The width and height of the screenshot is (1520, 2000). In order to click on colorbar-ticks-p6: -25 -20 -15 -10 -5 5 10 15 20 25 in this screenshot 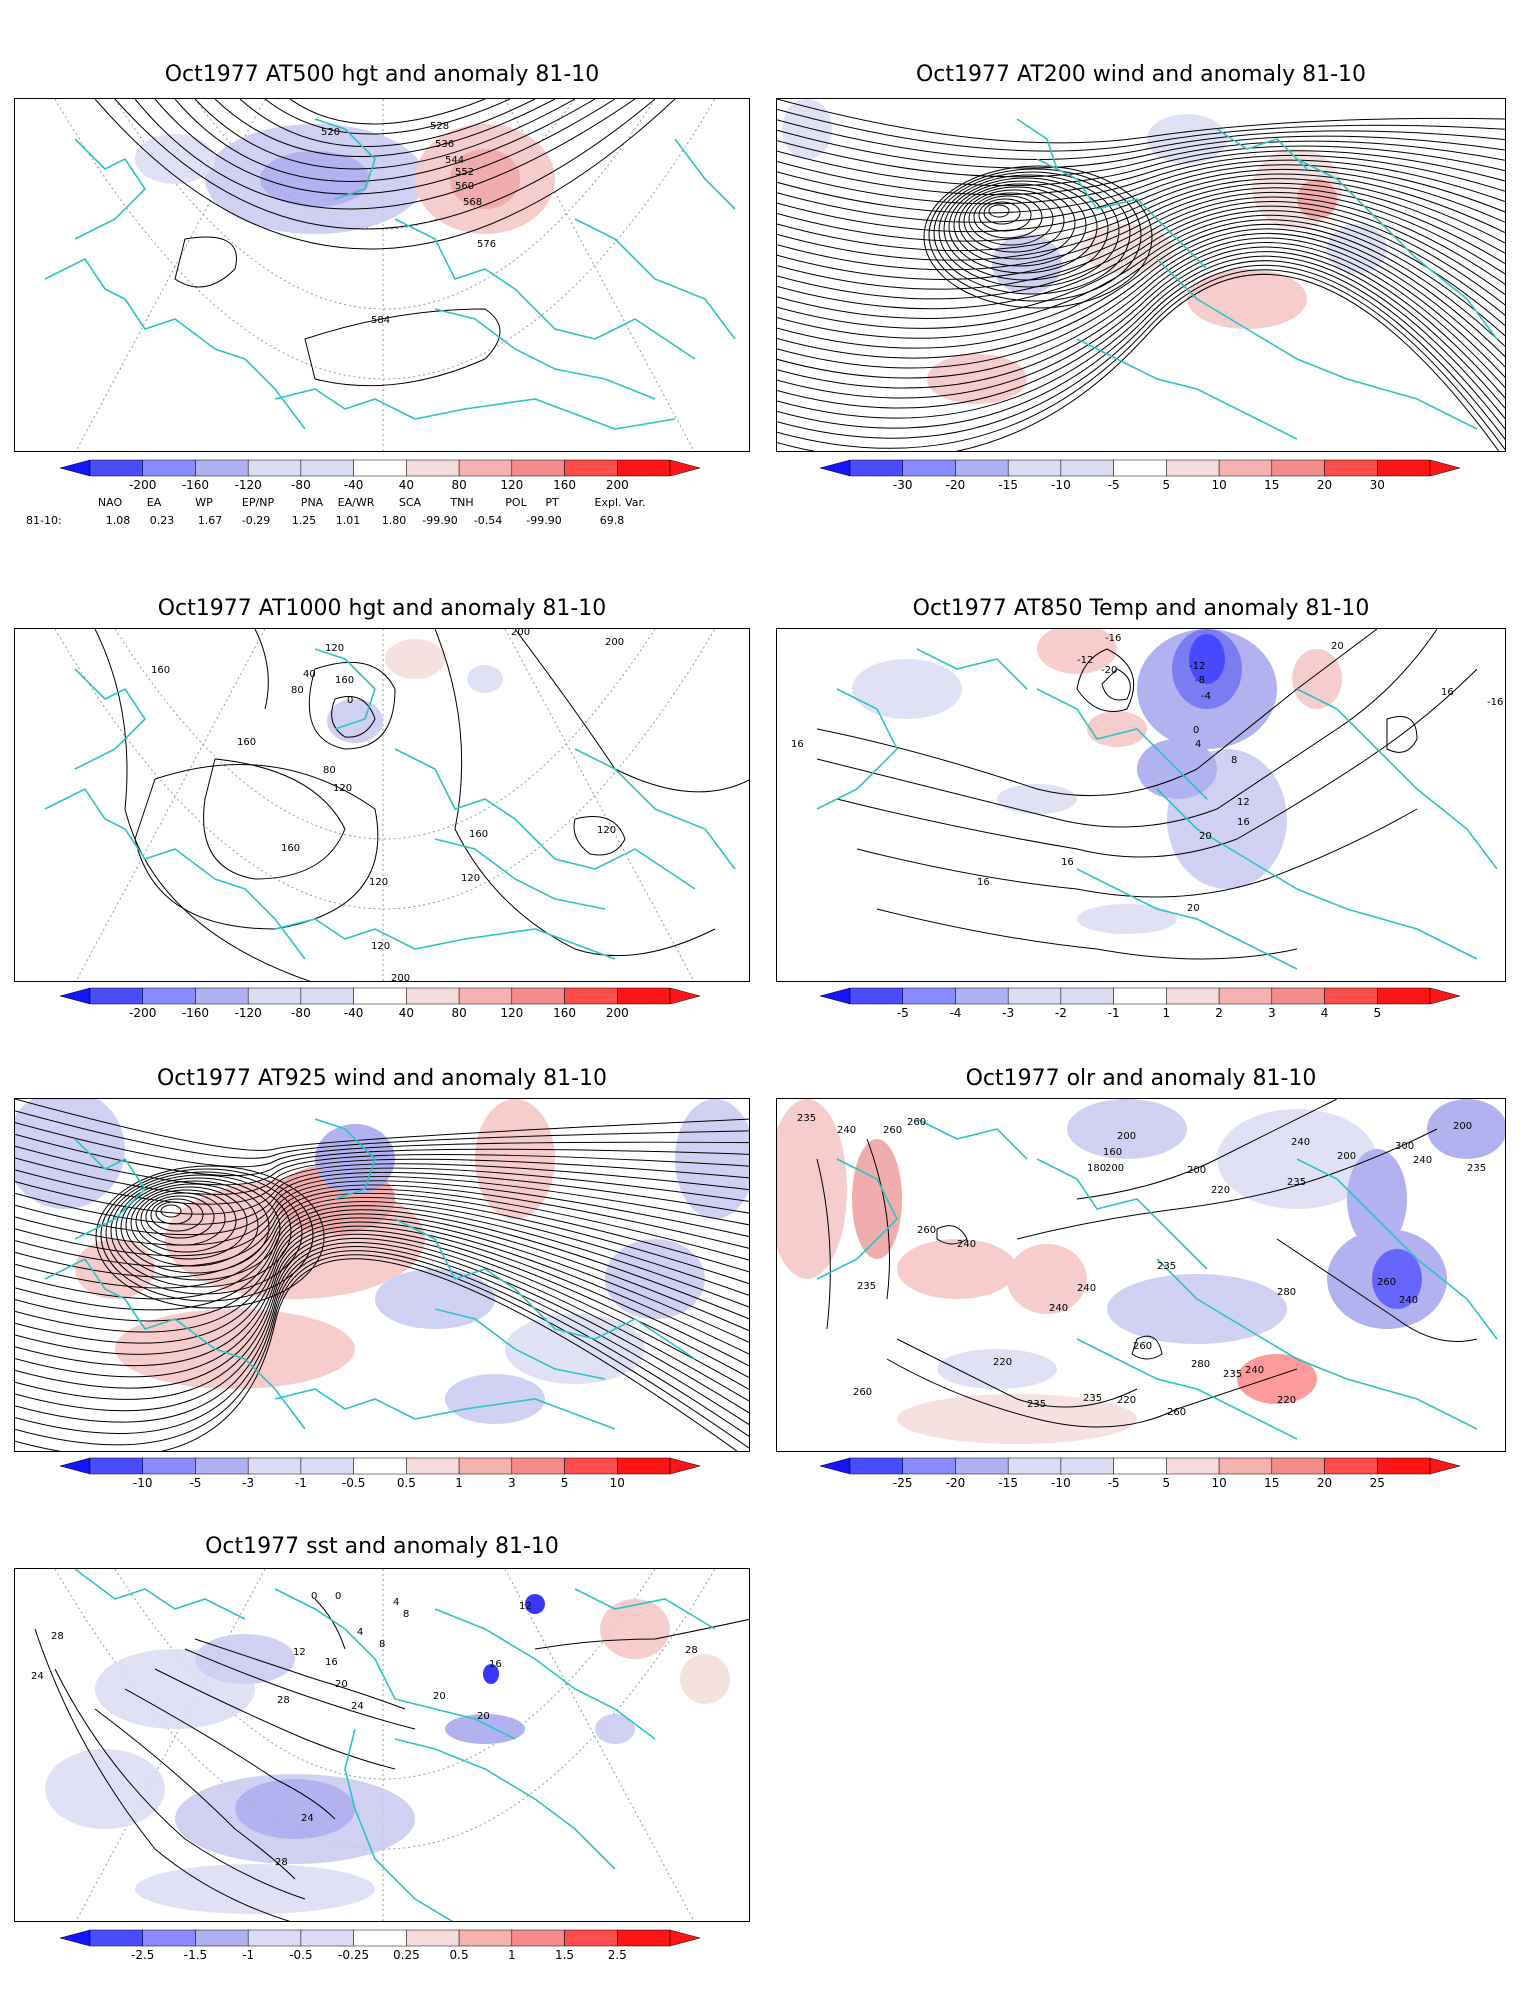, I will do `click(1140, 1484)`.